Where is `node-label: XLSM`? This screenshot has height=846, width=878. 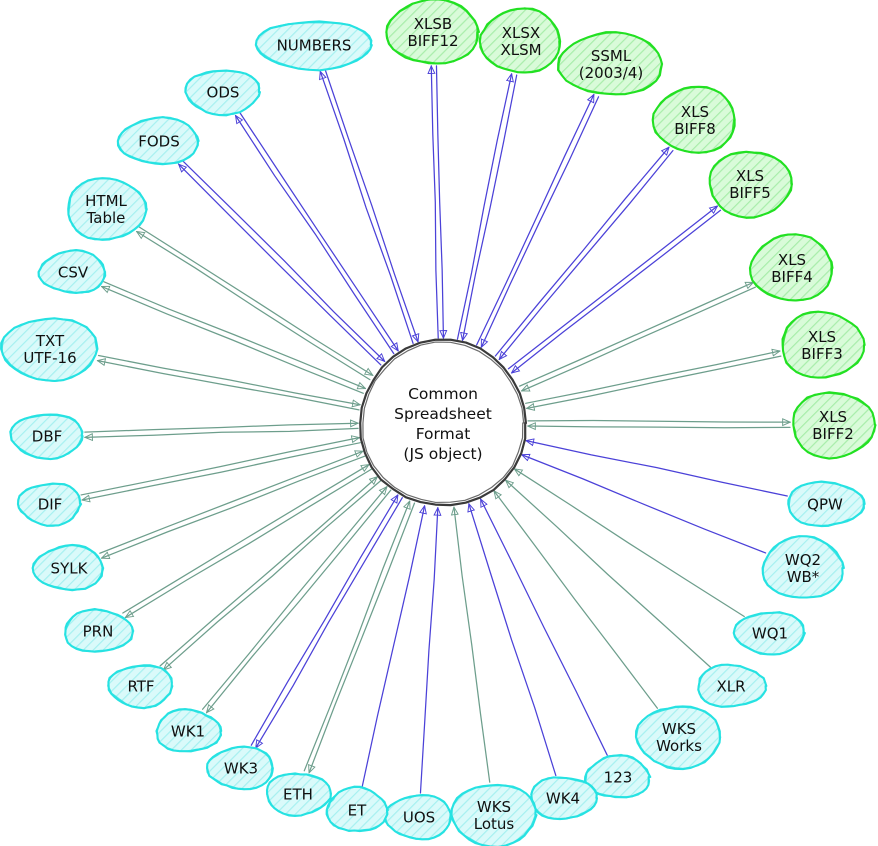 node-label: XLSM is located at coordinates (520, 50).